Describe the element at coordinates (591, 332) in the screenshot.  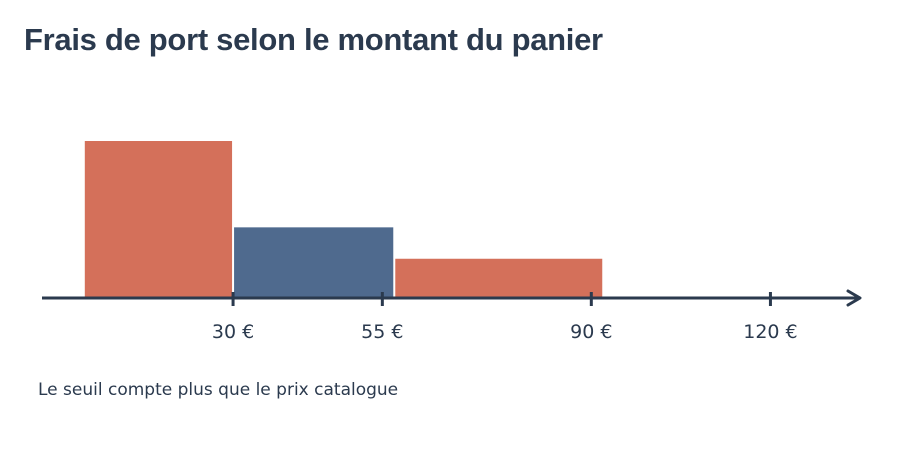
I see `x-tick-label-3: 90 €` at that location.